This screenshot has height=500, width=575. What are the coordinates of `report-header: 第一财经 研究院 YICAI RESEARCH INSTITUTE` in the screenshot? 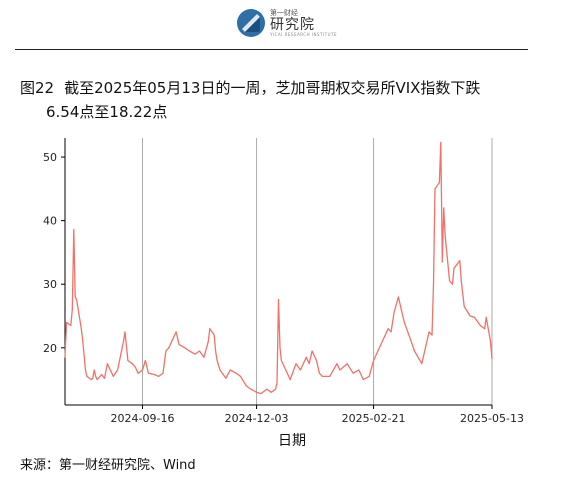 It's located at (287, 25).